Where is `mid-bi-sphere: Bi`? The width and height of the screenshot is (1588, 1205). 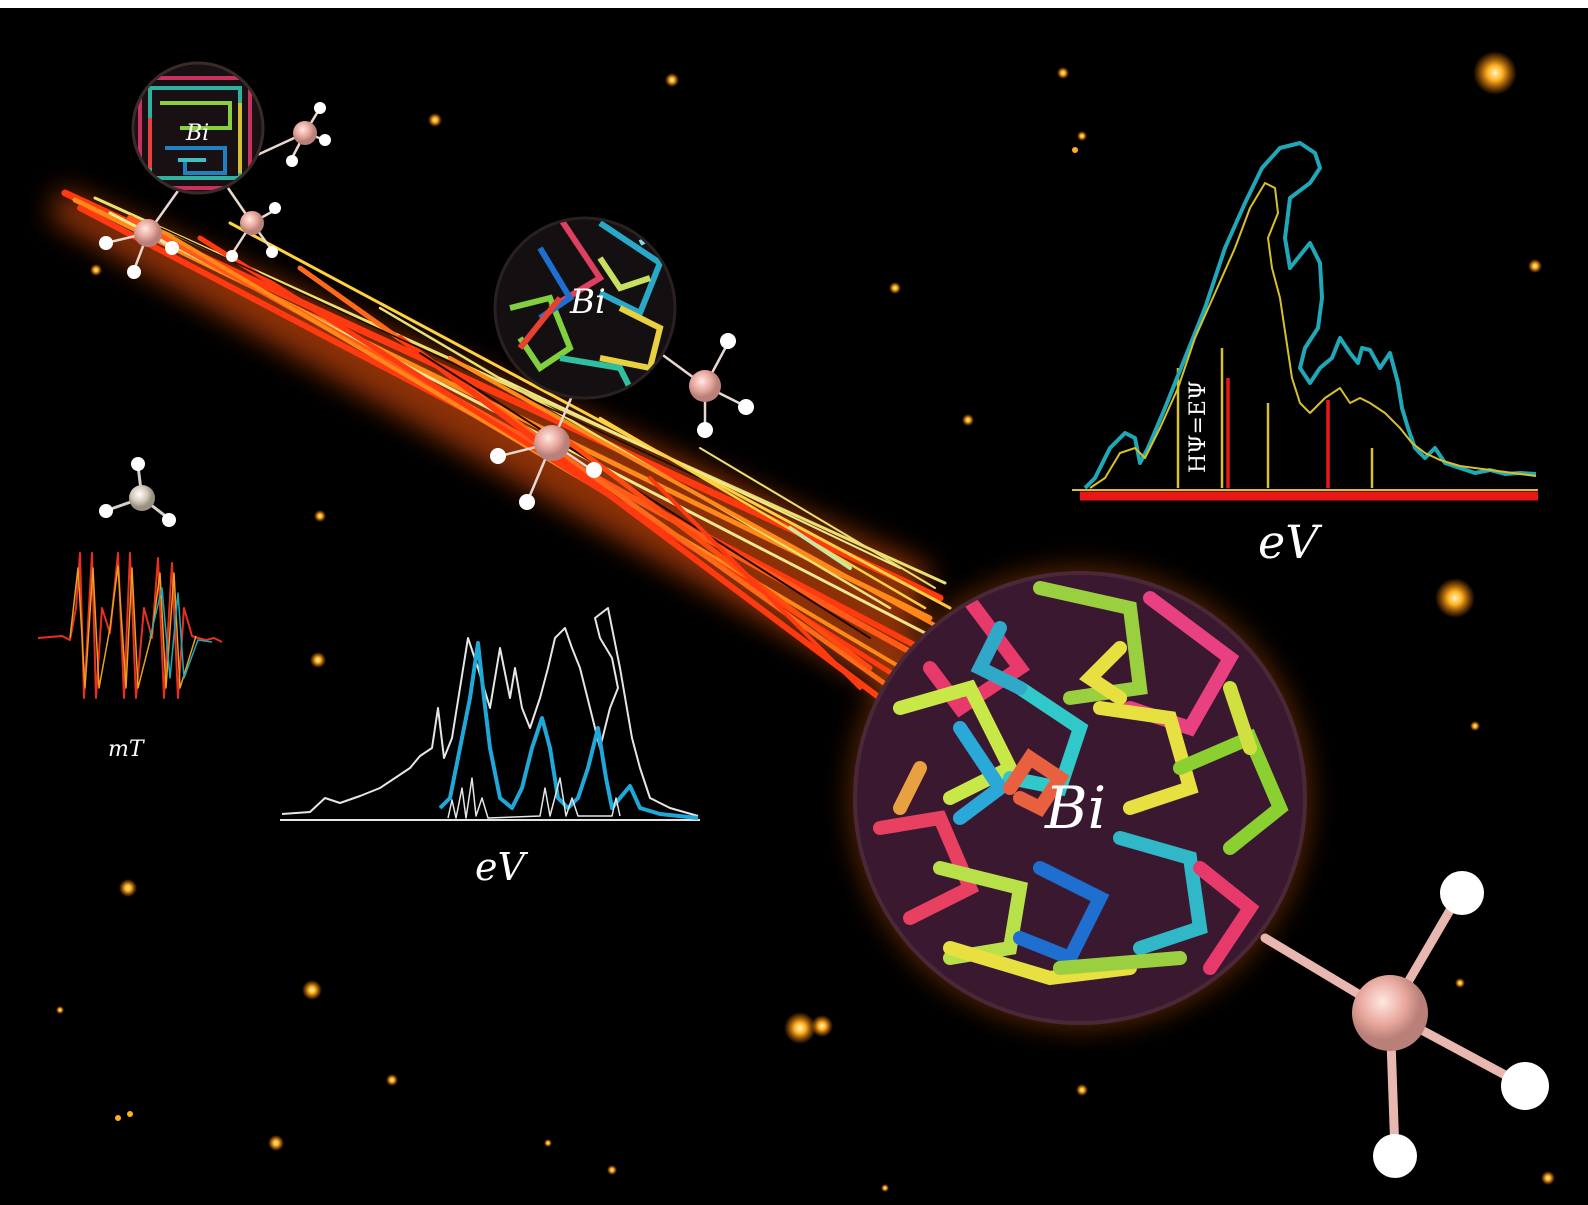
mid-bi-sphere: Bi is located at coordinates (622, 363).